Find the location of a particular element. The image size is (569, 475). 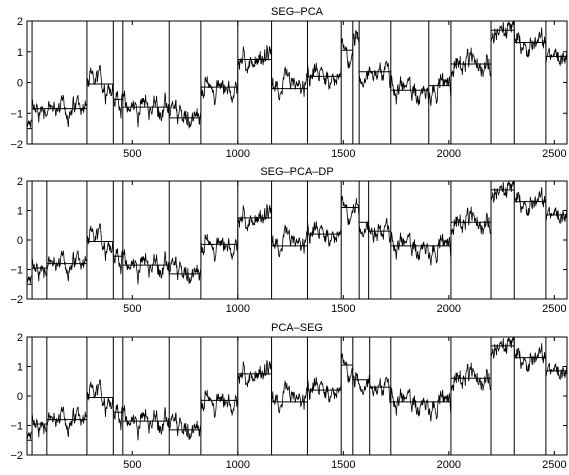

panel-title: SEG–PCA is located at coordinates (297, 12).